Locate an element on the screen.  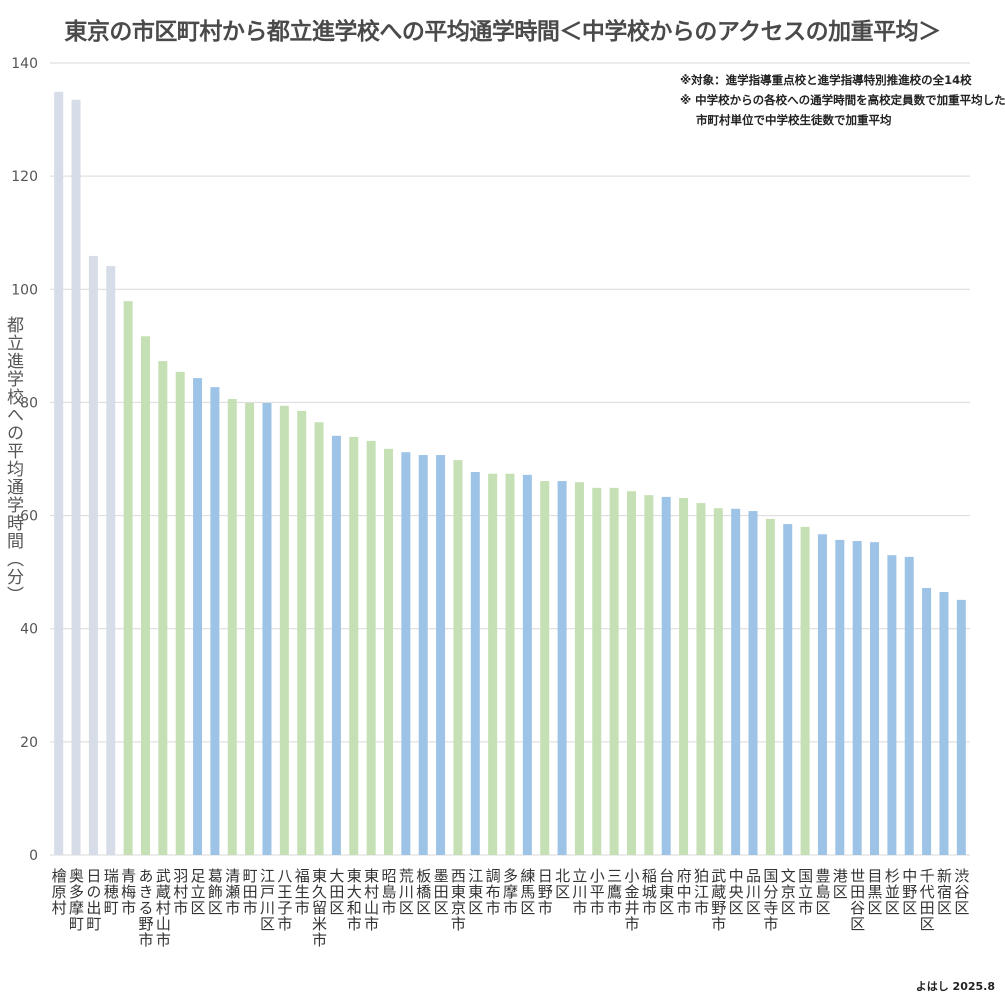
chart-title: 東京の市区町村から都立進学校への平均通学時間＜中学校からのアクセスの加重平均＞ is located at coordinates (502, 32).